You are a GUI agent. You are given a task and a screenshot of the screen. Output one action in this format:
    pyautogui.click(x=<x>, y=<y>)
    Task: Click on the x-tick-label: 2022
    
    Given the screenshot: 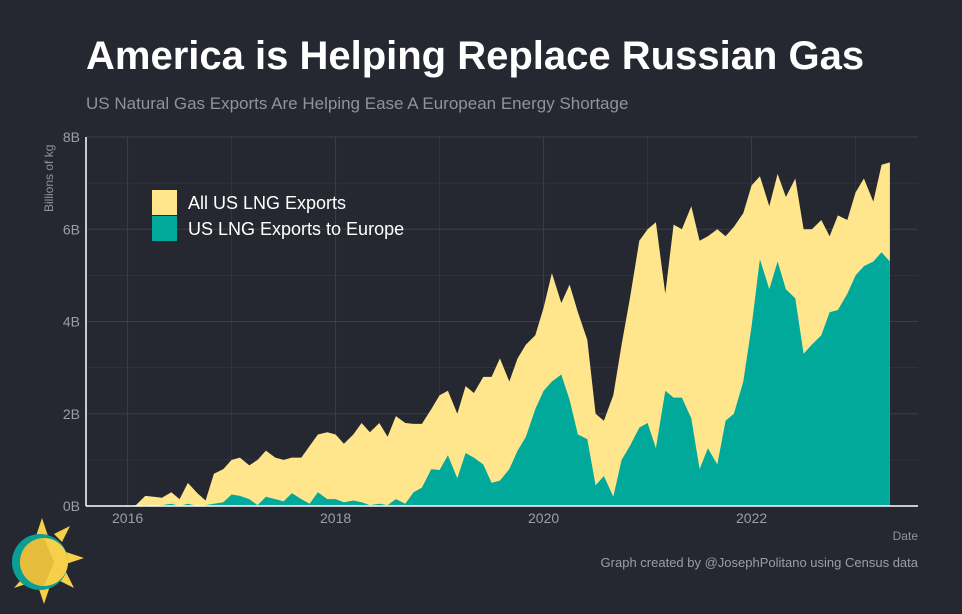 What is the action you would take?
    pyautogui.click(x=751, y=518)
    